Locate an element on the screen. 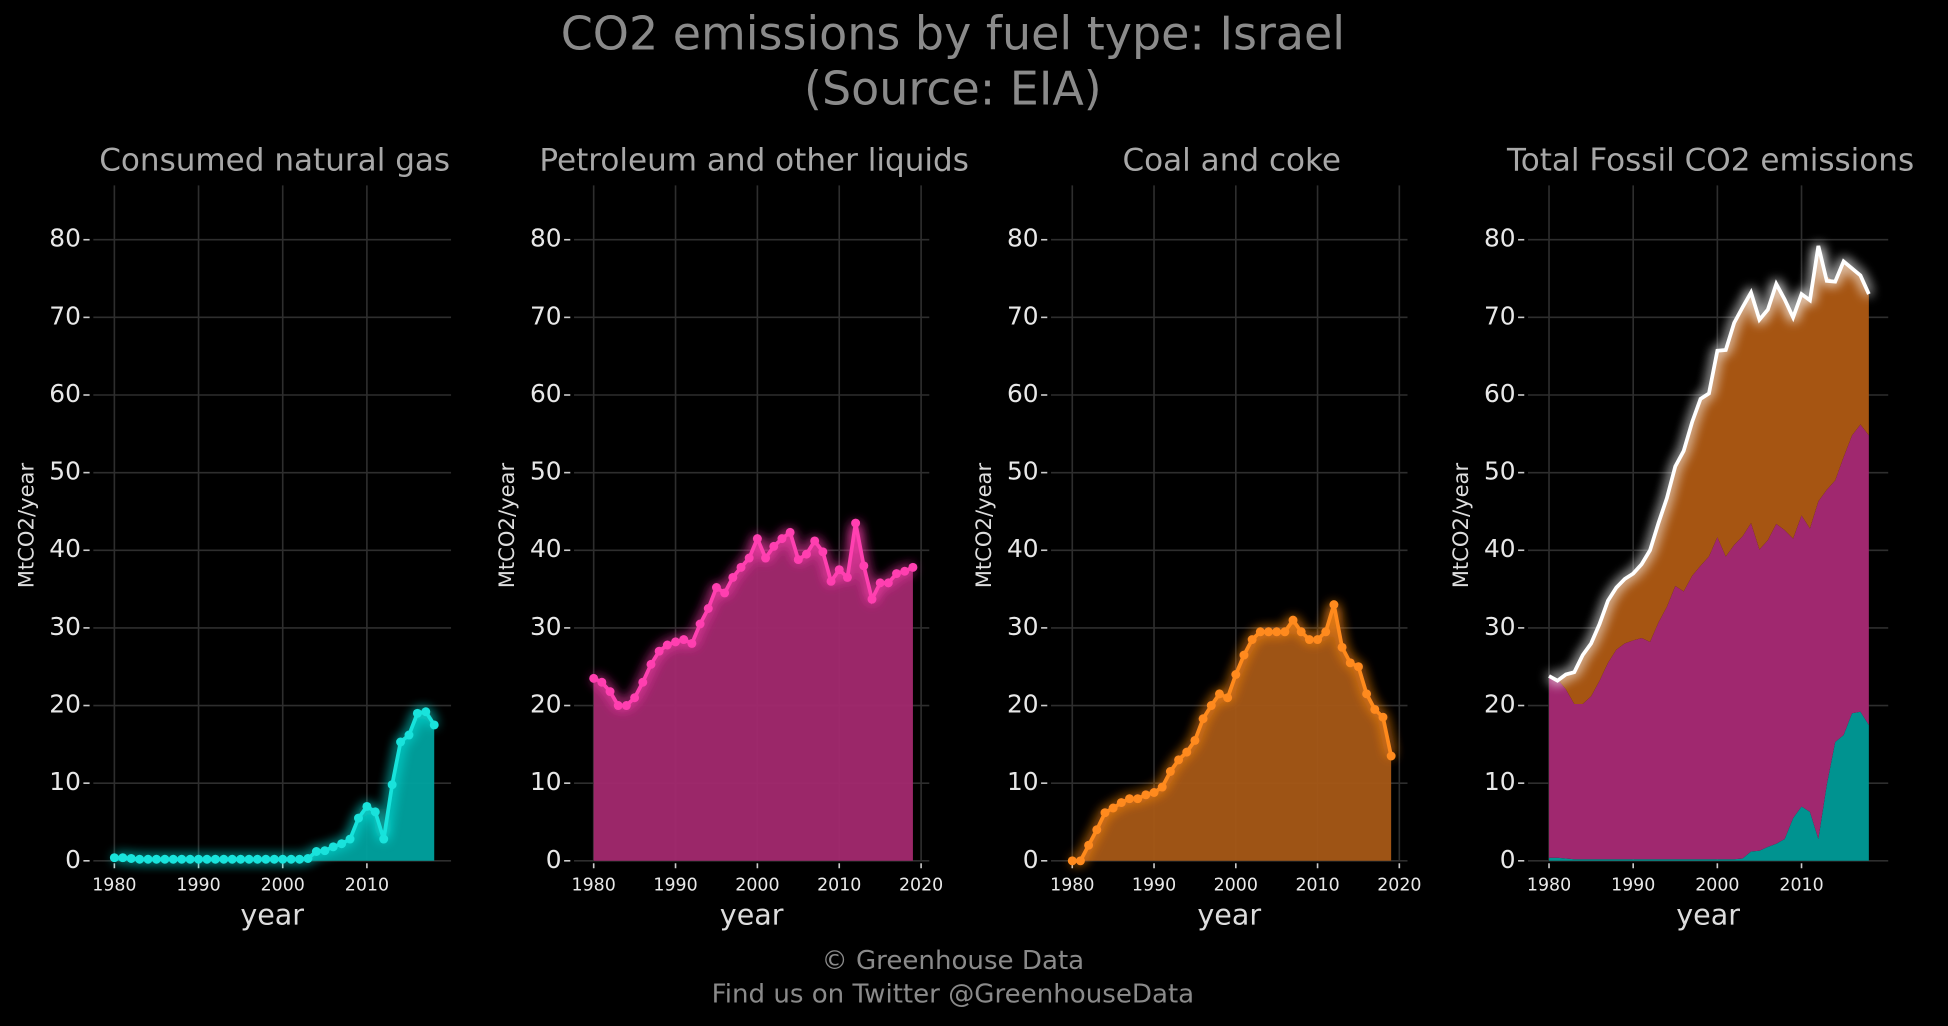 The height and width of the screenshot is (1026, 1948). y-tick-label: 80 is located at coordinates (546, 238).